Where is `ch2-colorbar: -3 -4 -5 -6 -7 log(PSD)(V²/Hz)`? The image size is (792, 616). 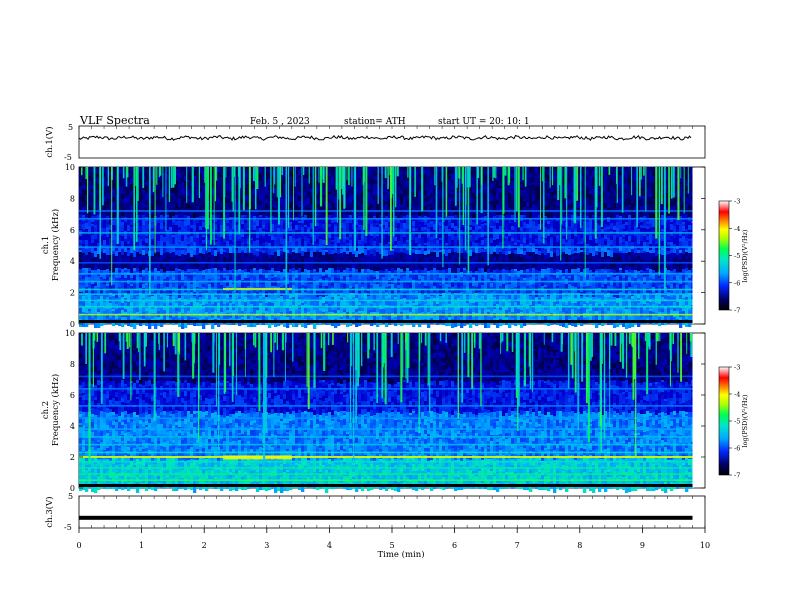
ch2-colorbar: -3 -4 -5 -6 -7 log(PSD)(V²/Hz) is located at coordinates (733, 422).